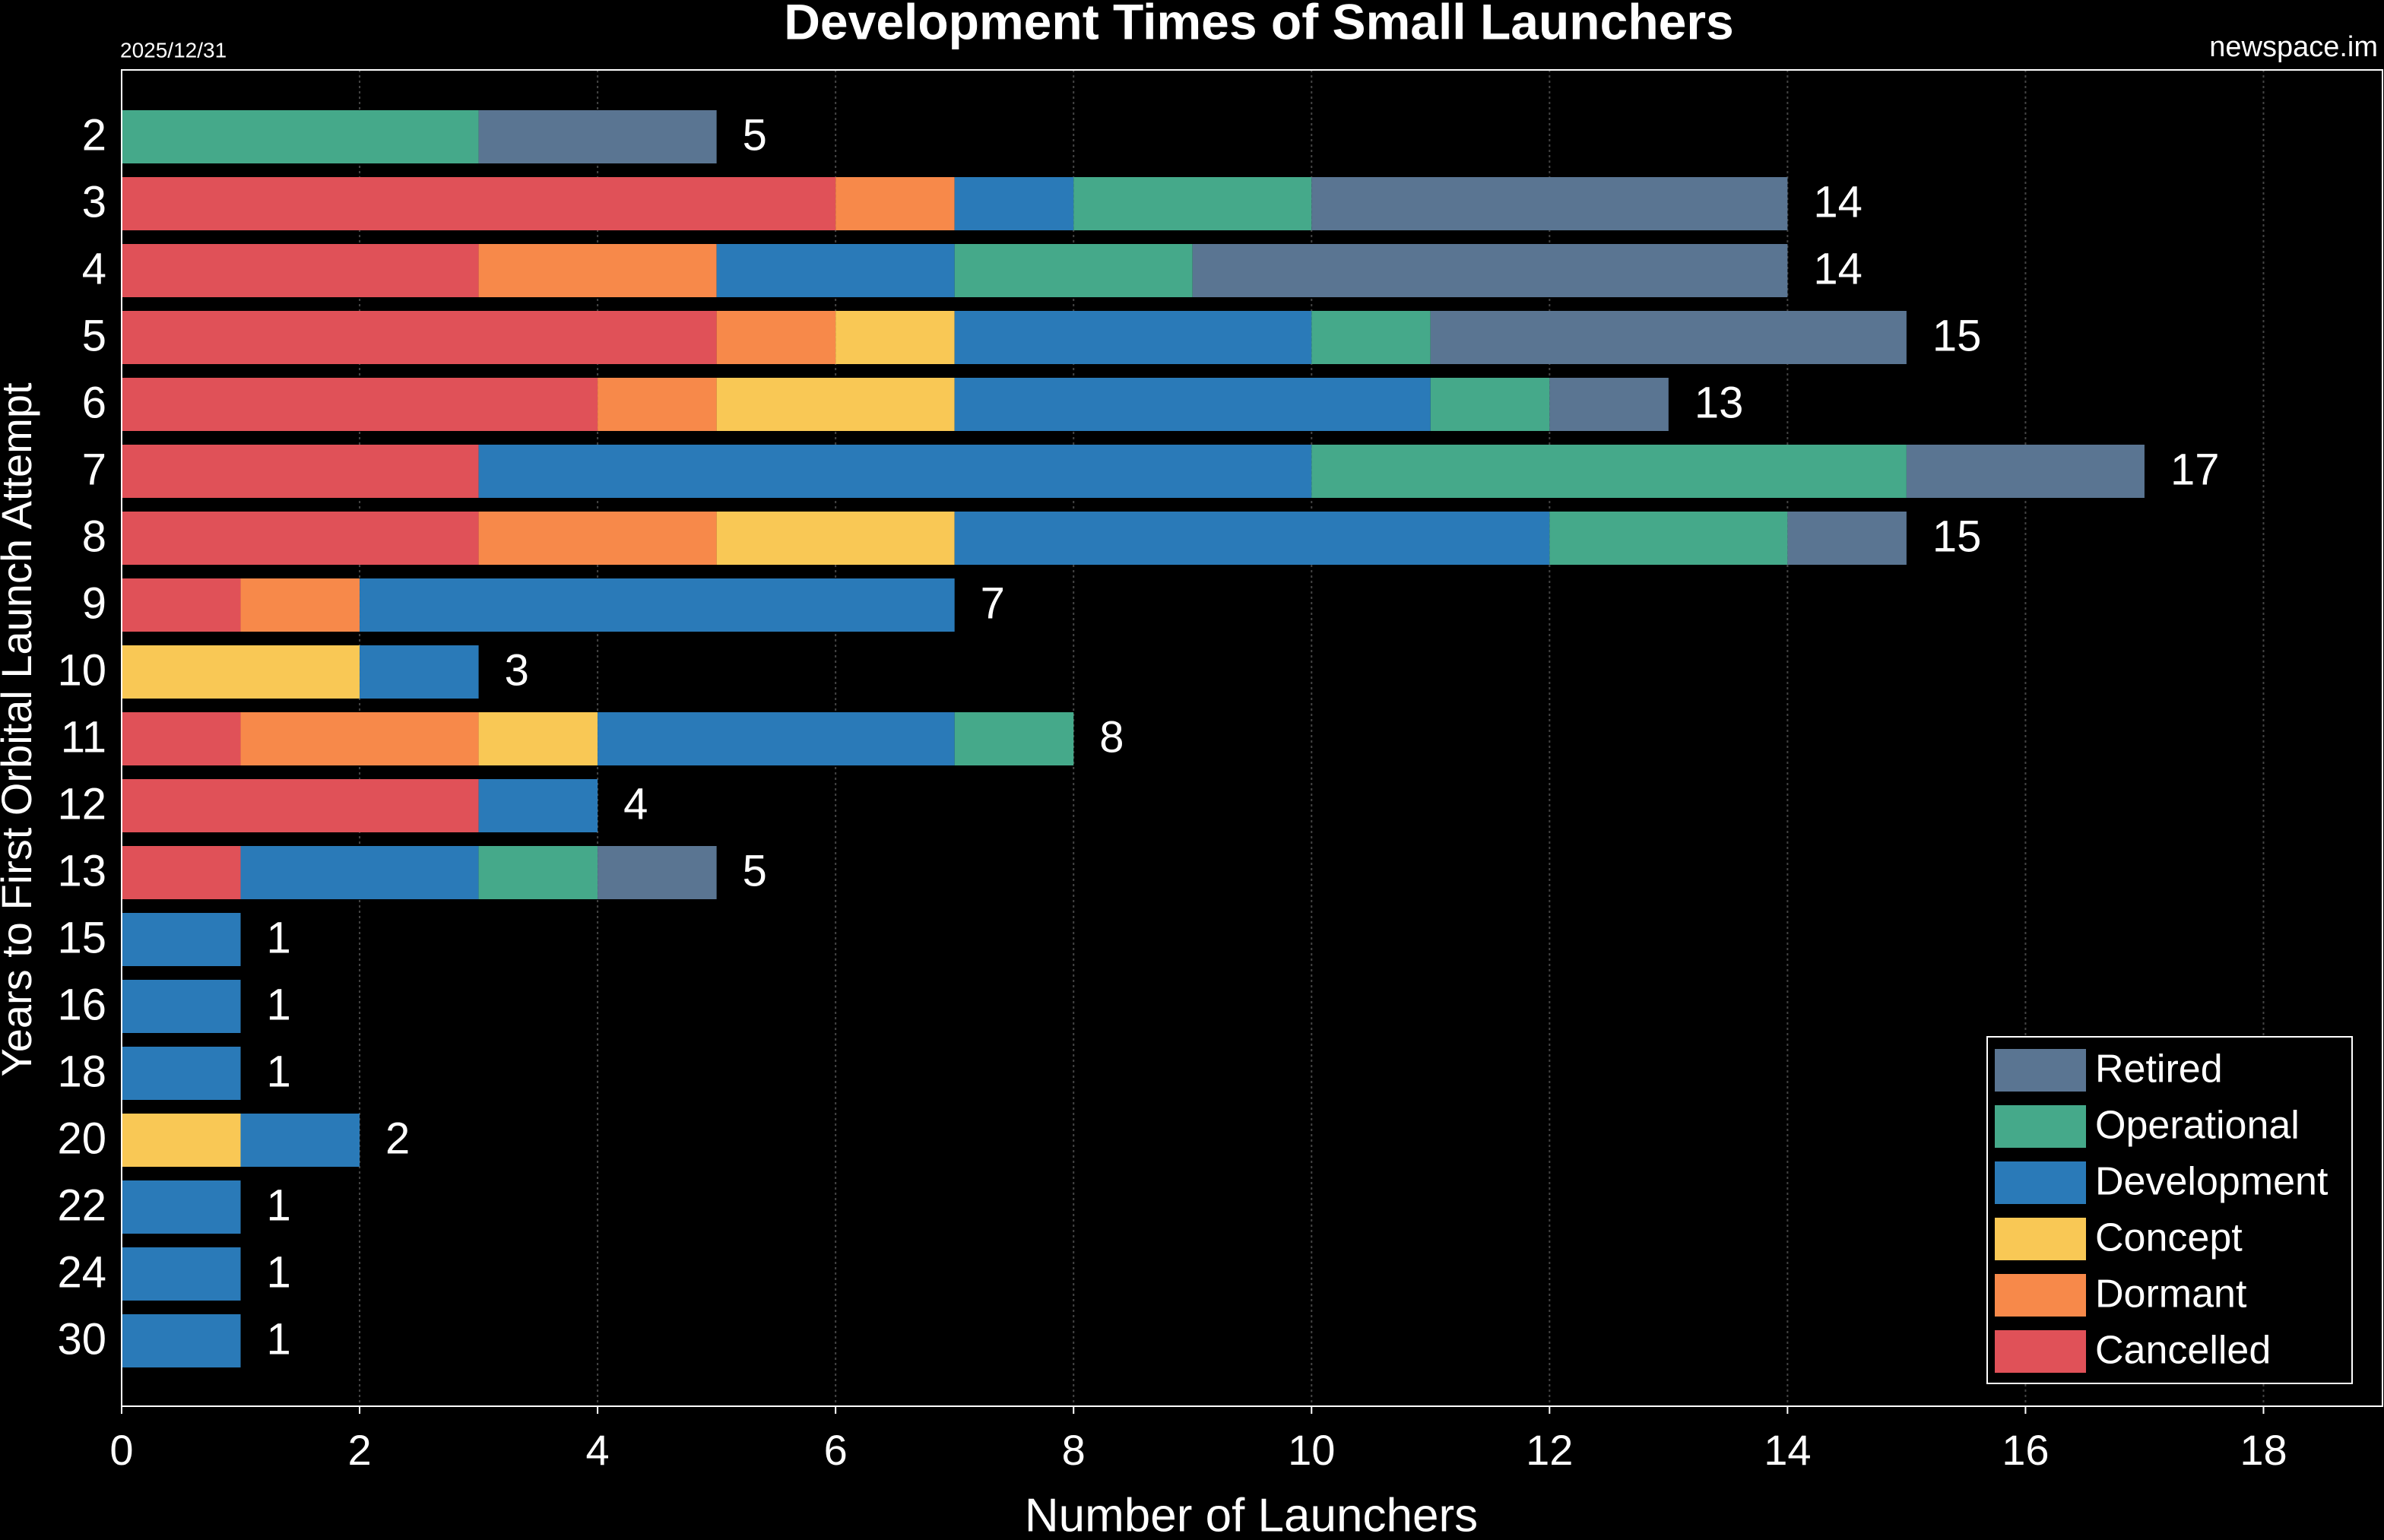 The image size is (2384, 1540). Describe the element at coordinates (398, 1138) in the screenshot. I see `total-label: 2` at that location.